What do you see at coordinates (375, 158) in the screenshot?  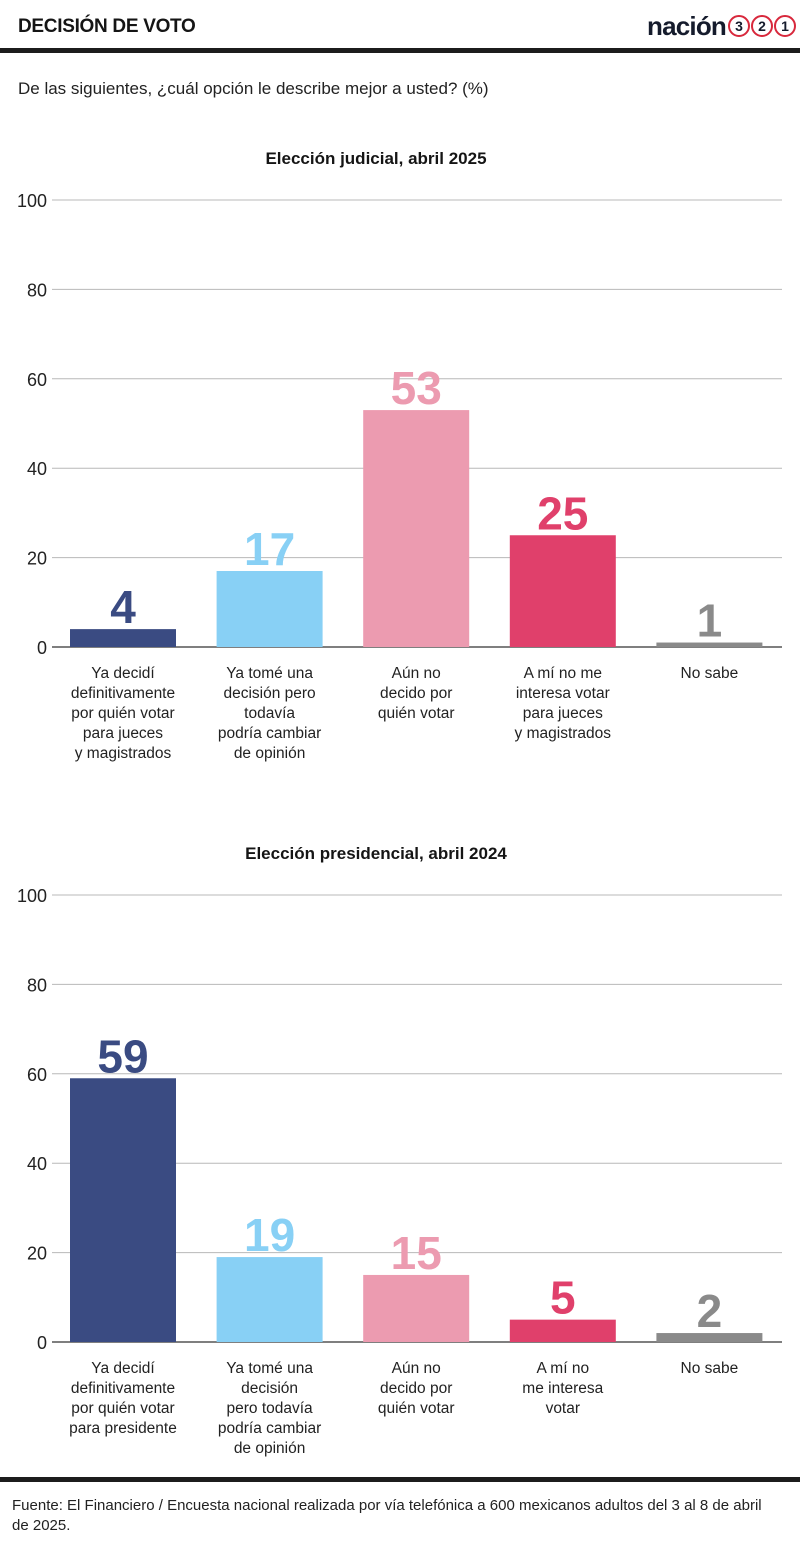 I see `chart-title: Elección judicial, abril 2025` at bounding box center [375, 158].